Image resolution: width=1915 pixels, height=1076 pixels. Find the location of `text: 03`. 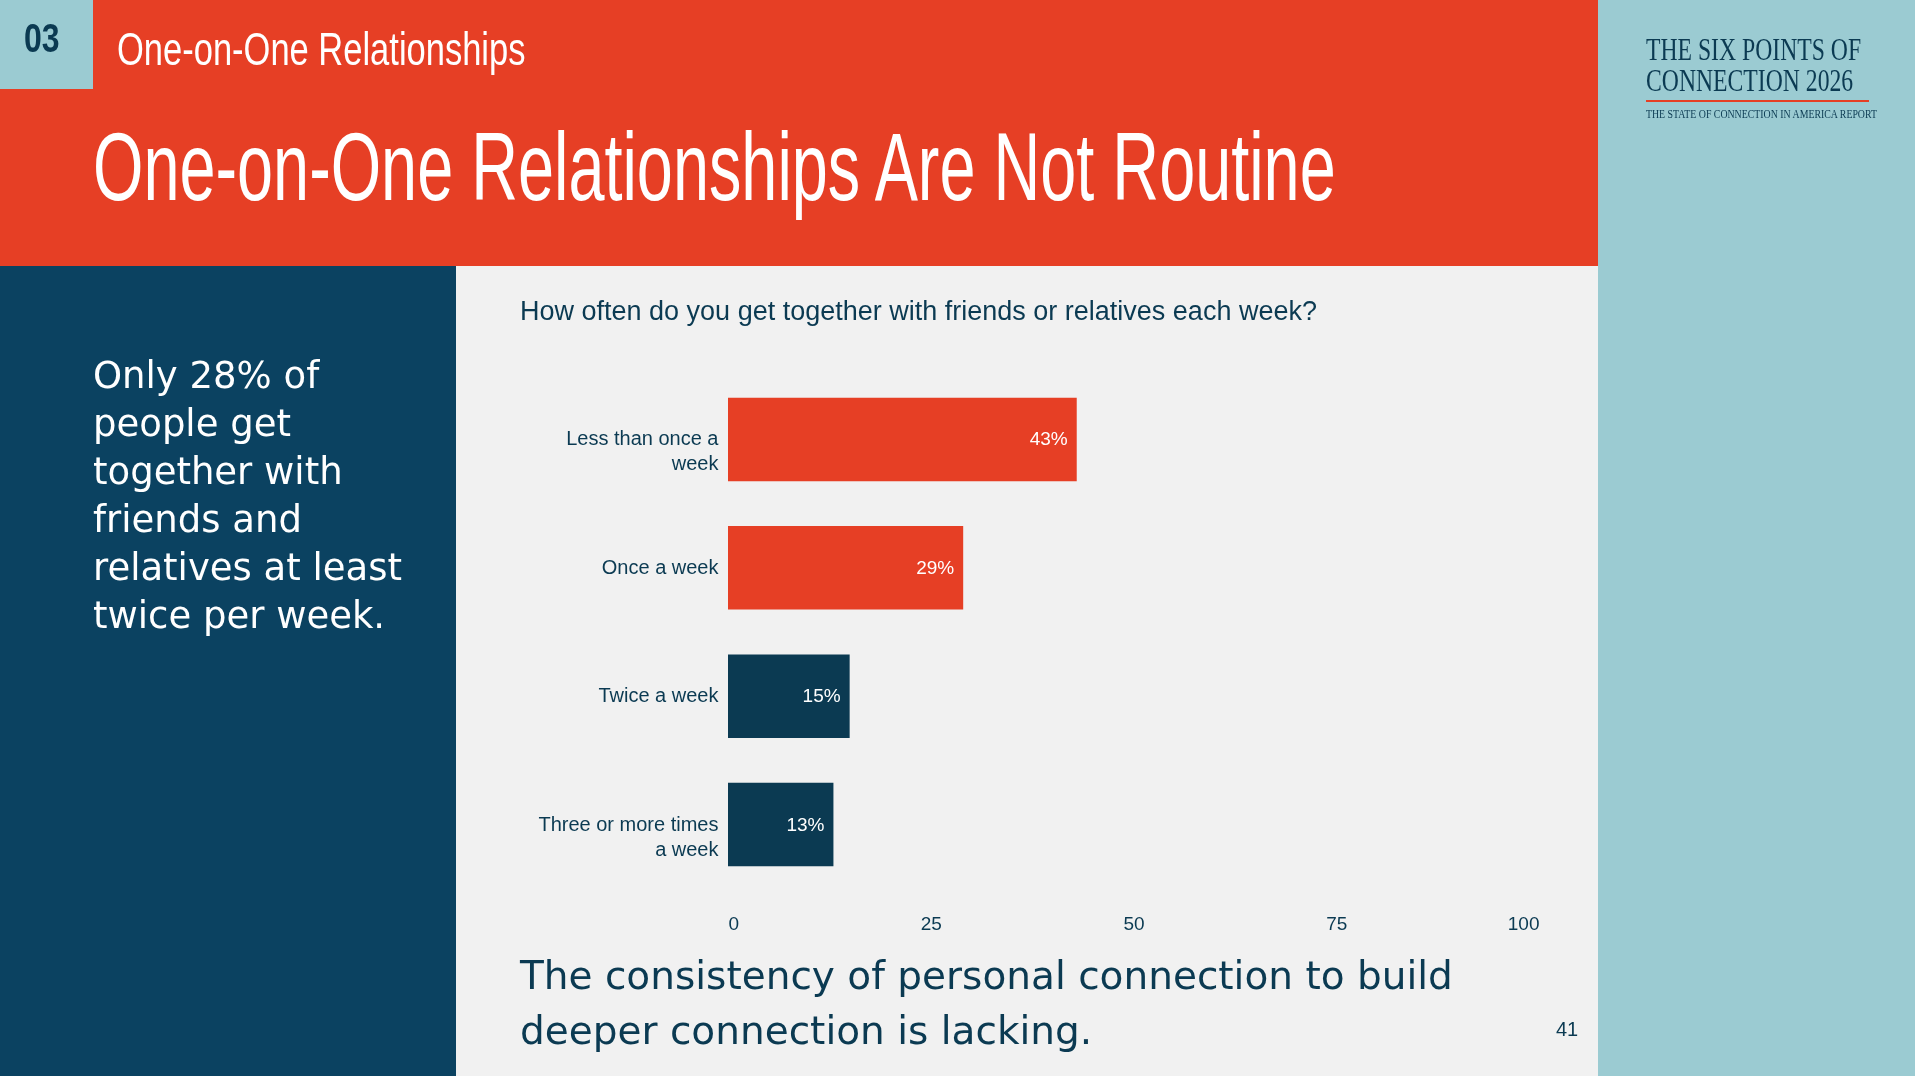

text: 03 is located at coordinates (42, 38).